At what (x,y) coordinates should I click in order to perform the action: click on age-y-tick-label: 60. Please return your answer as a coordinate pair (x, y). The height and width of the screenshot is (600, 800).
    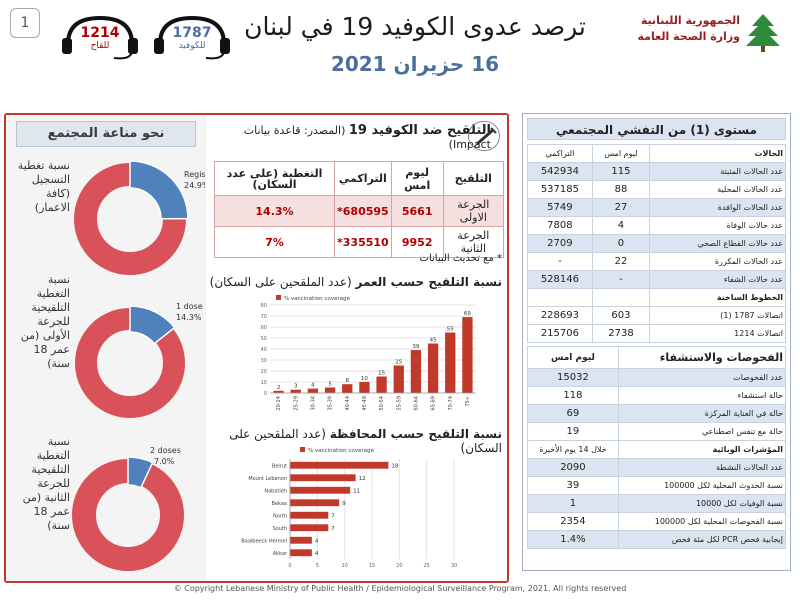
    Looking at the image, I should click on (264, 328).